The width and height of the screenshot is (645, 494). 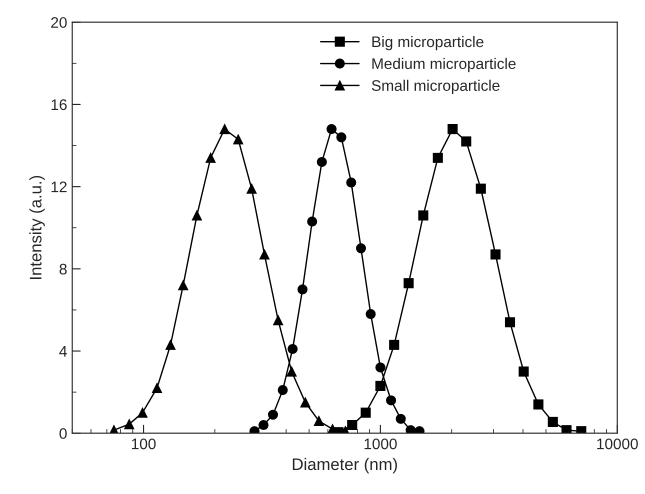 What do you see at coordinates (59, 187) in the screenshot?
I see `y-tick-label: 12` at bounding box center [59, 187].